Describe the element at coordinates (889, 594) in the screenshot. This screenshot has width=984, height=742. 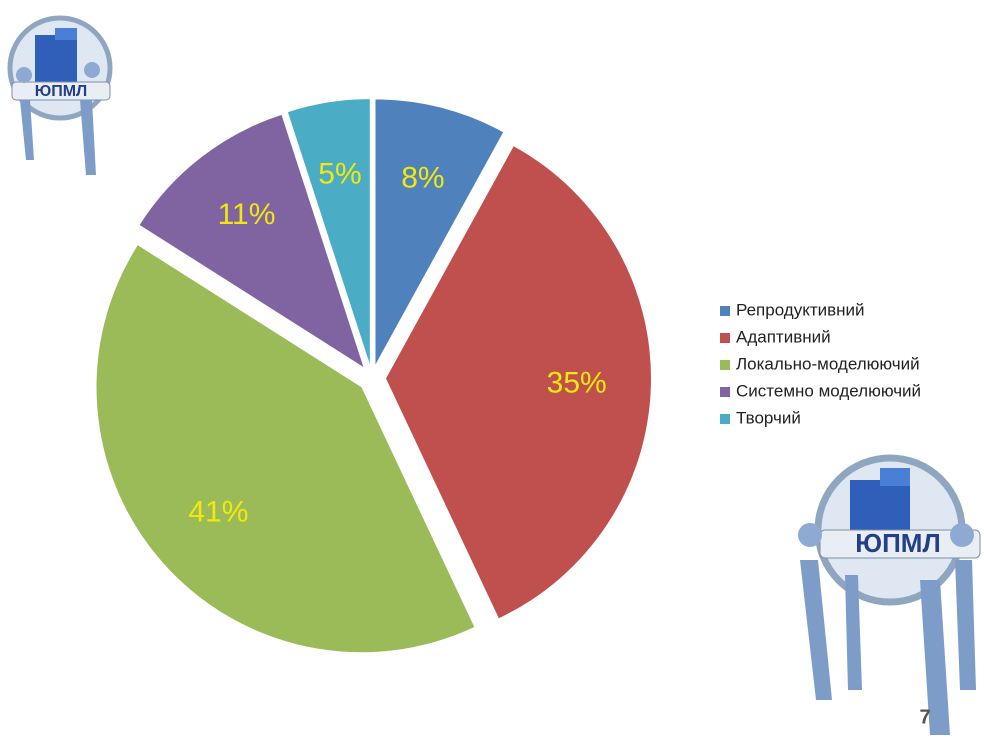
I see `logo-bottom-right: ЮПМЛ 7` at that location.